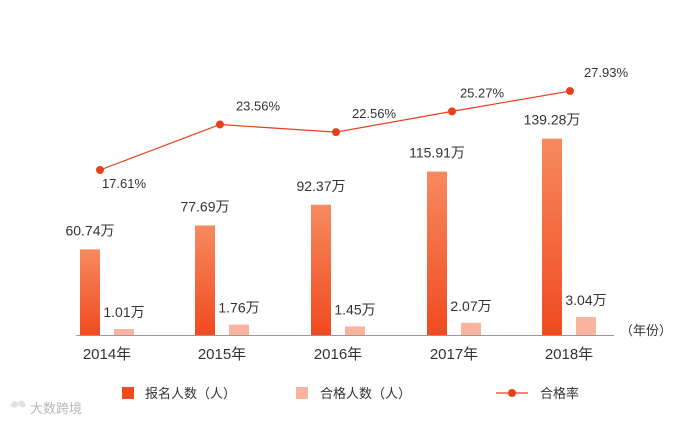  I want to click on data-label-registered: 139.28万, so click(552, 120).